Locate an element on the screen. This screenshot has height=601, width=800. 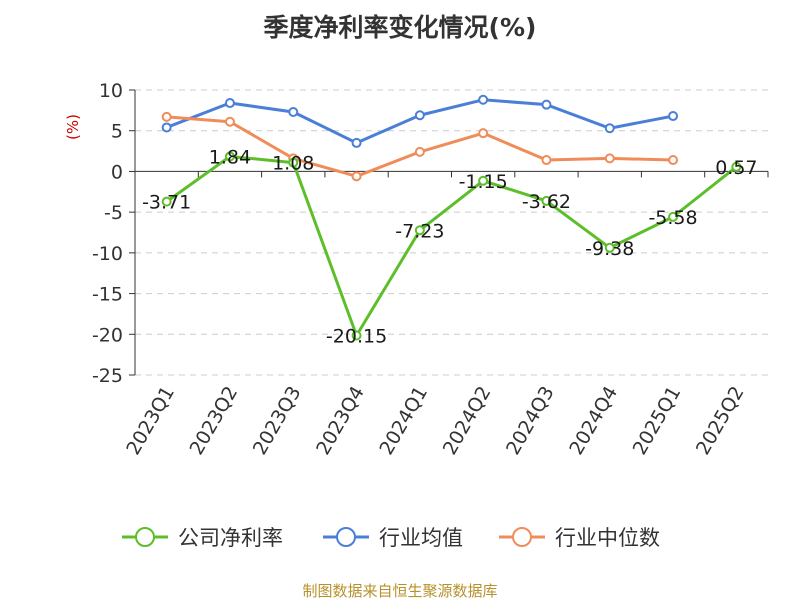
y-tick-label: 5 is located at coordinates (117, 132).